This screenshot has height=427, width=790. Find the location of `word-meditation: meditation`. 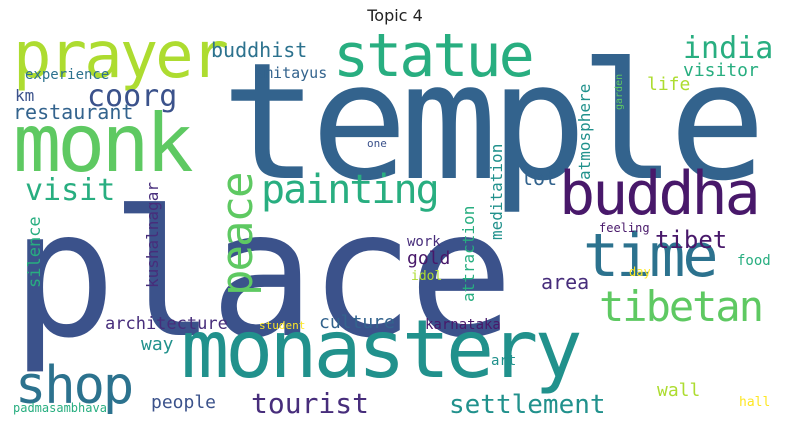

word-meditation: meditation is located at coordinates (496, 191).